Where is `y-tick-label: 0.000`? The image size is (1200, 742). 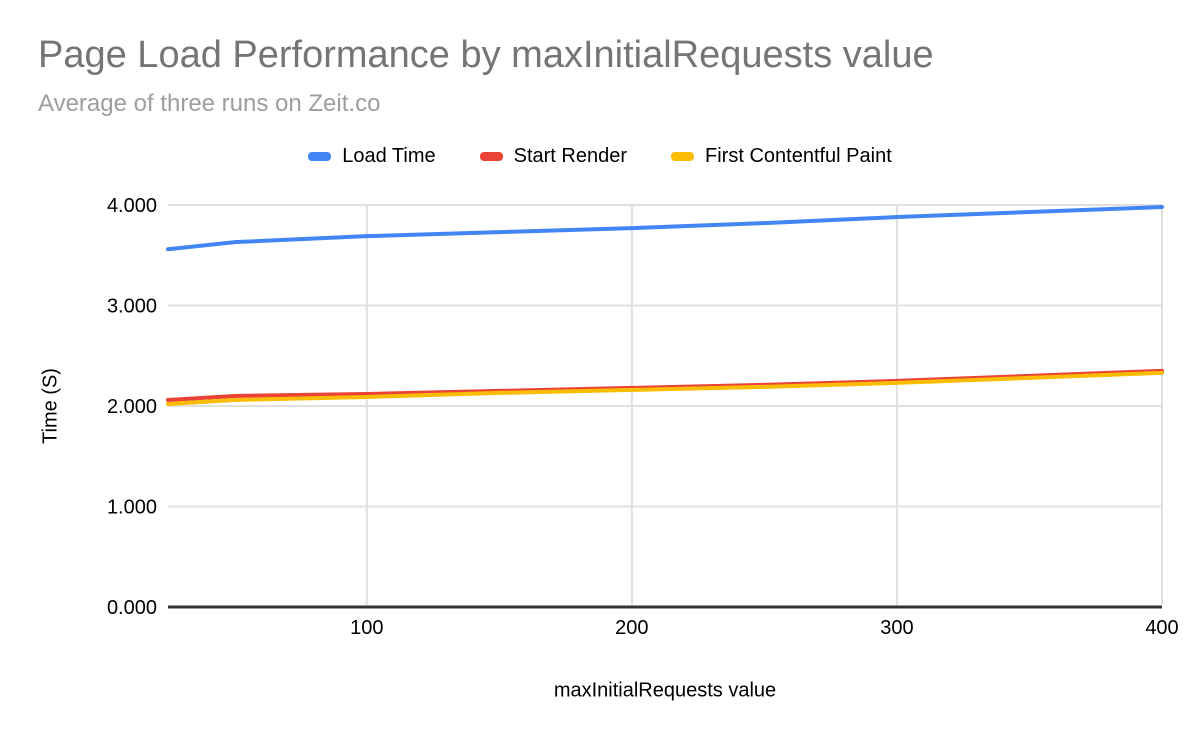 y-tick-label: 0.000 is located at coordinates (132, 608).